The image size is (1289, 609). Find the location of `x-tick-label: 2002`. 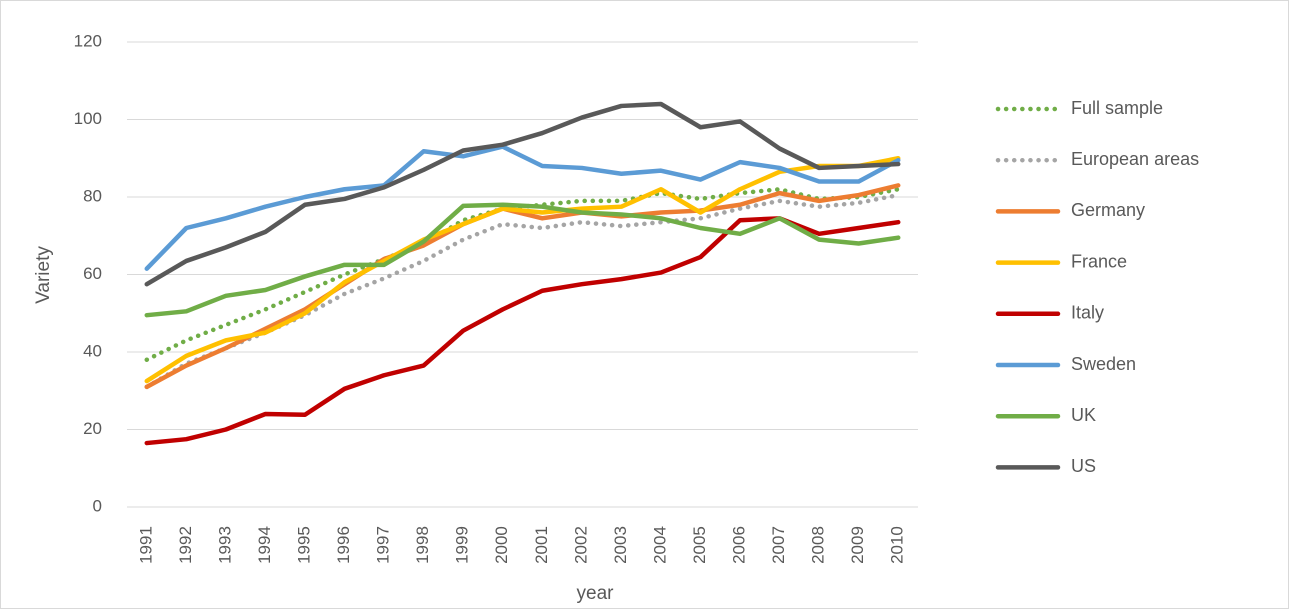

x-tick-label: 2002 is located at coordinates (580, 545).